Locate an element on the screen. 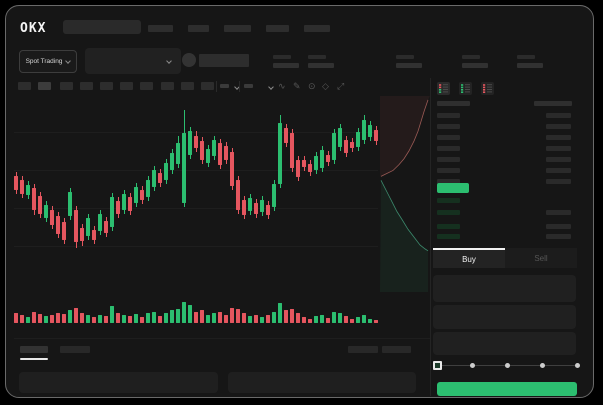  price-input is located at coordinates (504, 288).